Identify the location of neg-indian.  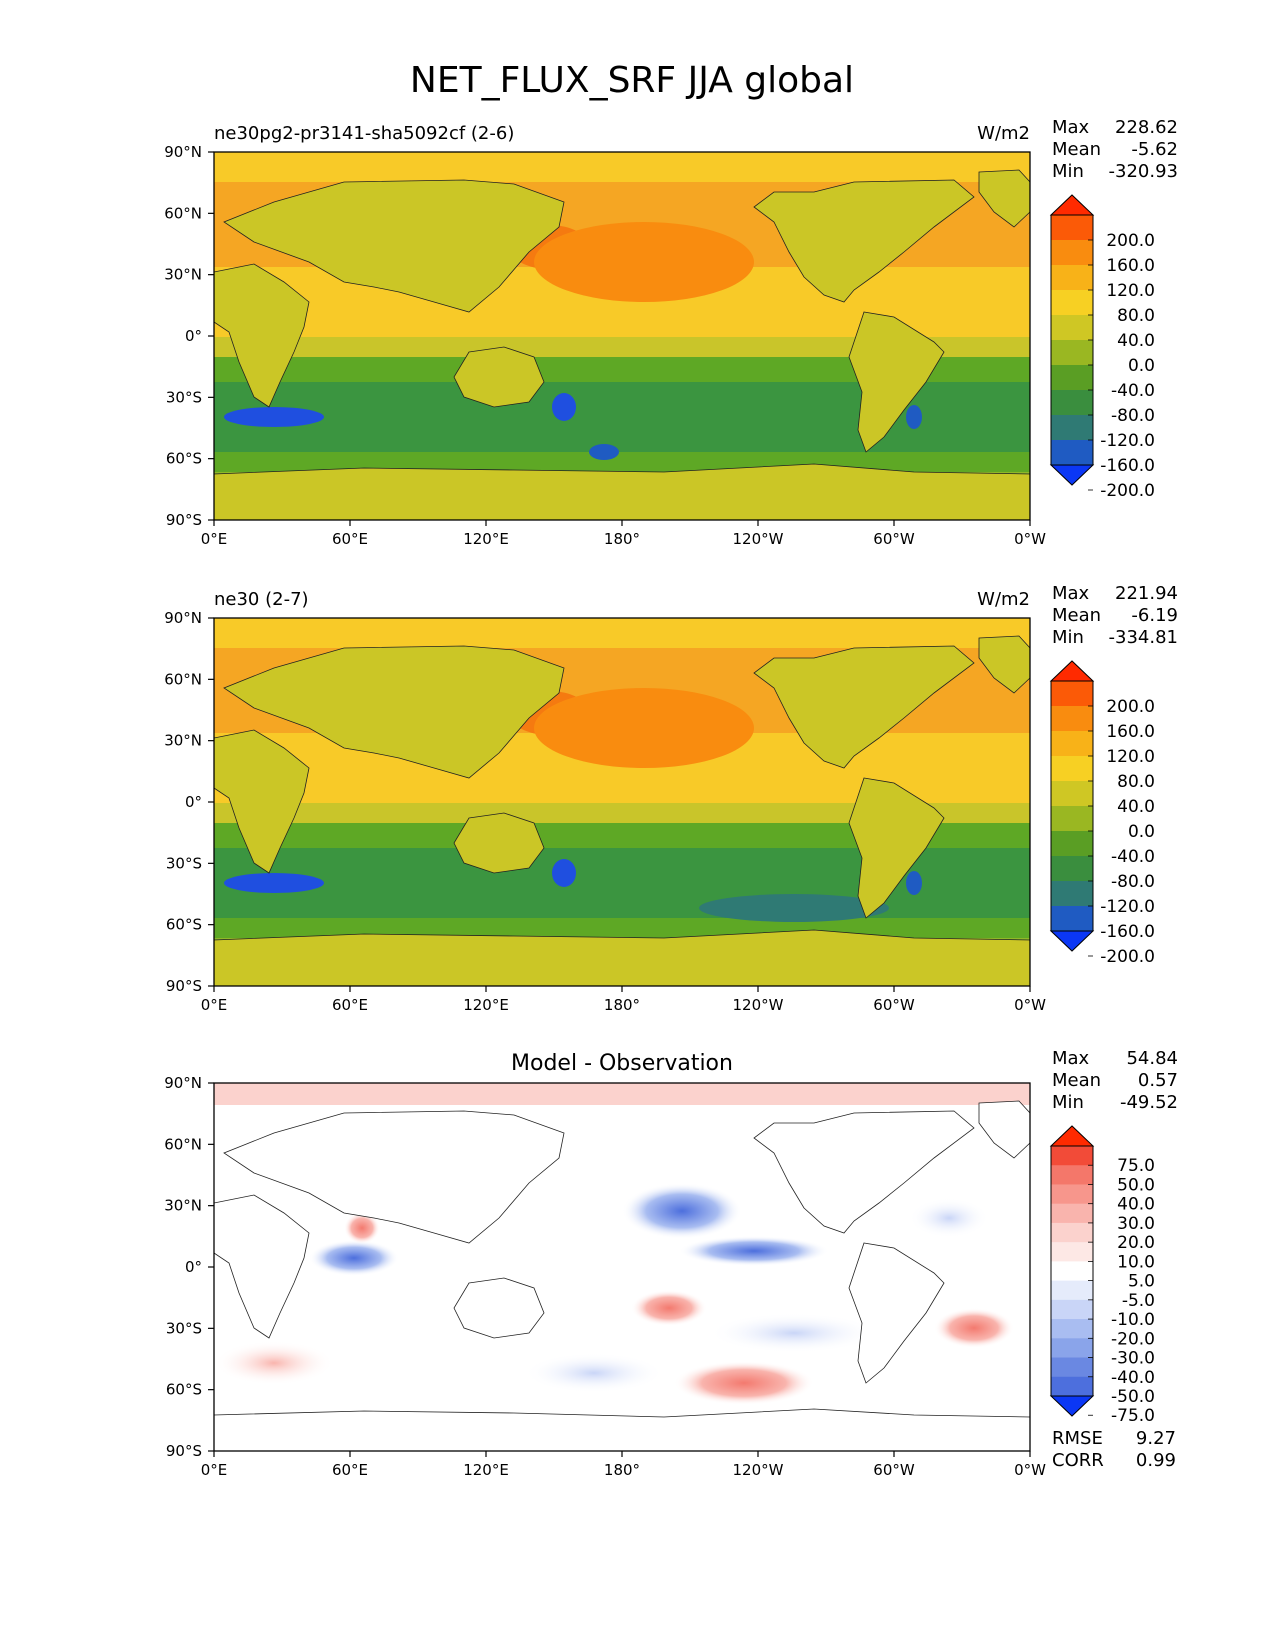
(354, 1258).